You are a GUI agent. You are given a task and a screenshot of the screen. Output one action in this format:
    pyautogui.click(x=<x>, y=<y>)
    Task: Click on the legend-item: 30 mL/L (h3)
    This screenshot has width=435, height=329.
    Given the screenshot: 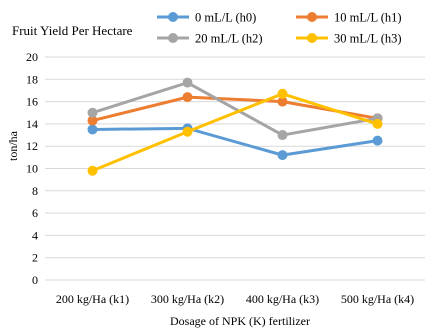 What is the action you would take?
    pyautogui.click(x=349, y=39)
    